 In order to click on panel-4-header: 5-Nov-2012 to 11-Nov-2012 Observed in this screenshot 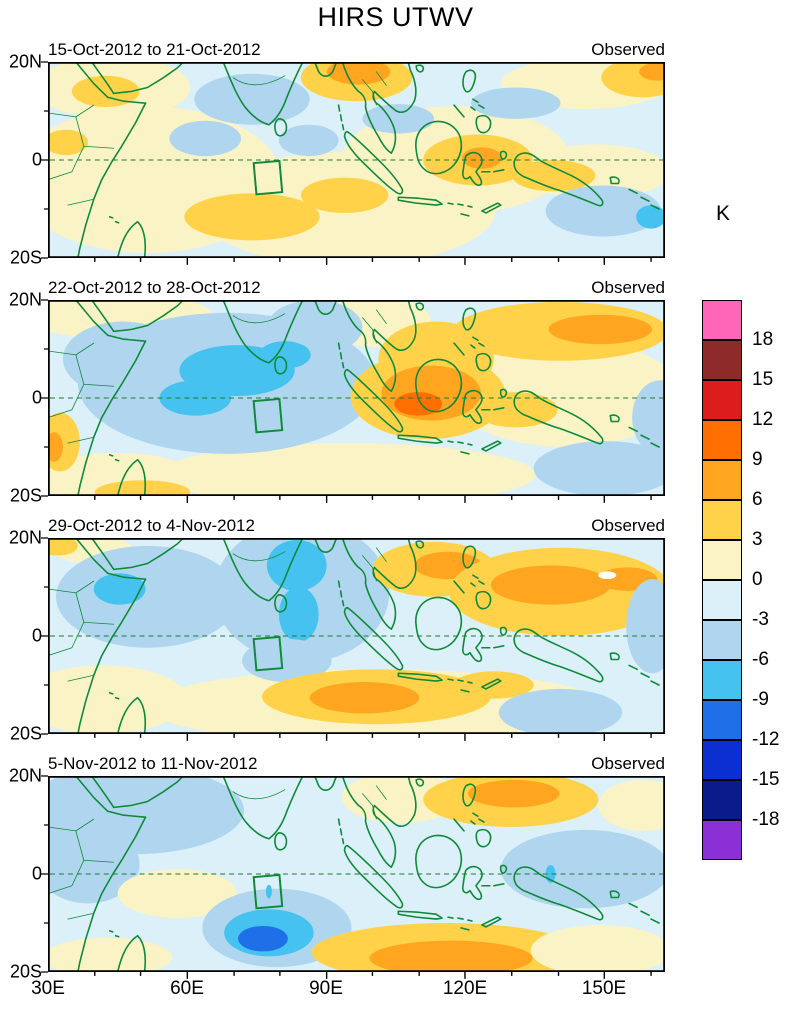, I will do `click(356, 762)`.